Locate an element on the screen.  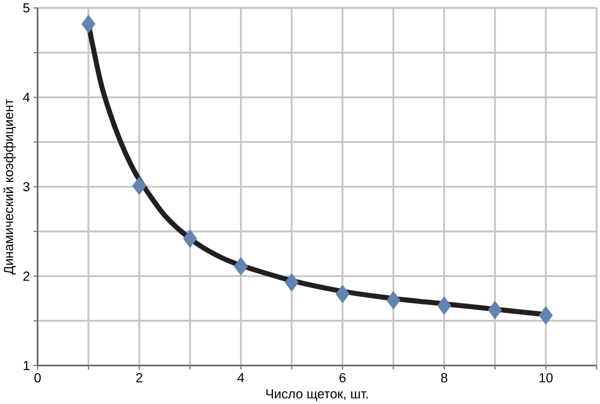
y-axis-title: Динамический коэффициент is located at coordinates (9, 186).